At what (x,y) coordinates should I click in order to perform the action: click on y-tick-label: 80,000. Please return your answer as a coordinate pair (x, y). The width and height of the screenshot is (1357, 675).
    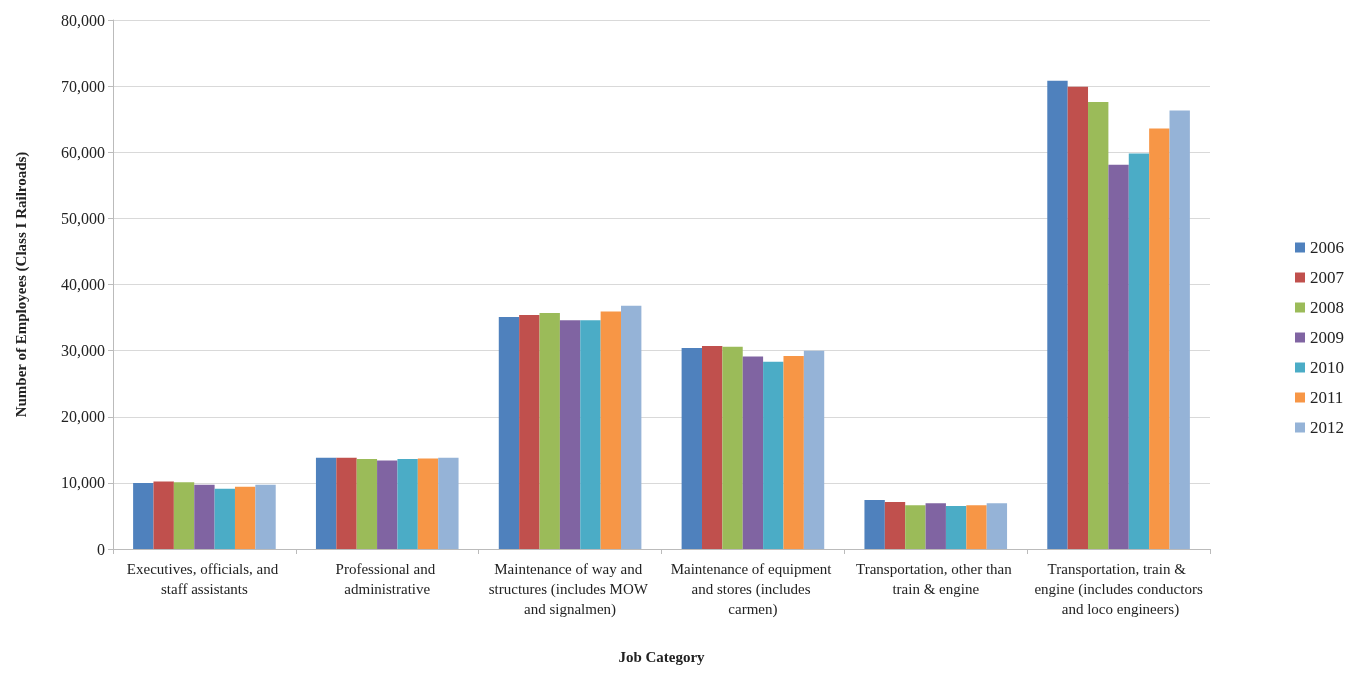
    Looking at the image, I should click on (83, 20).